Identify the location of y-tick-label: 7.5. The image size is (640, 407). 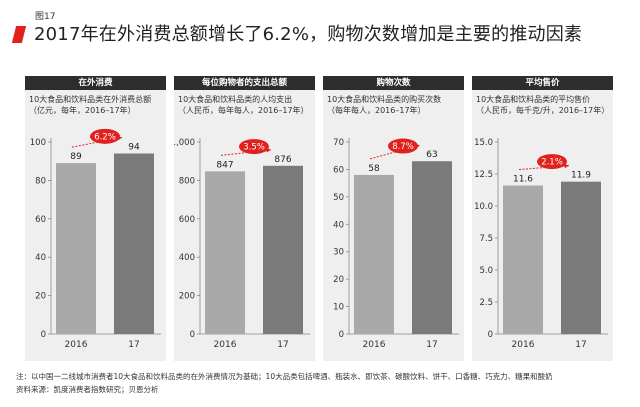
(486, 239).